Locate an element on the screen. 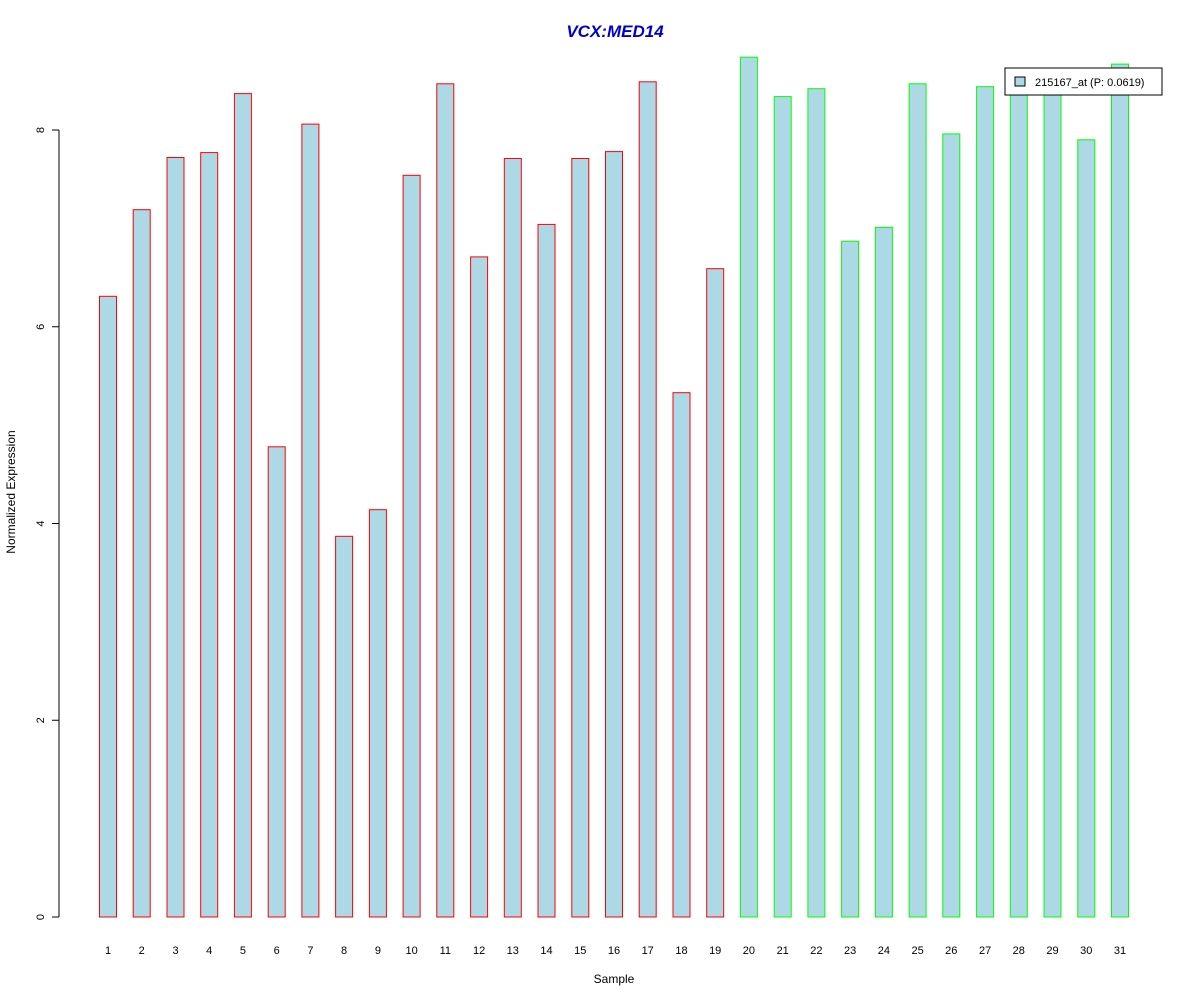 The width and height of the screenshot is (1200, 1000). y-tick-label: 2 is located at coordinates (41, 720).